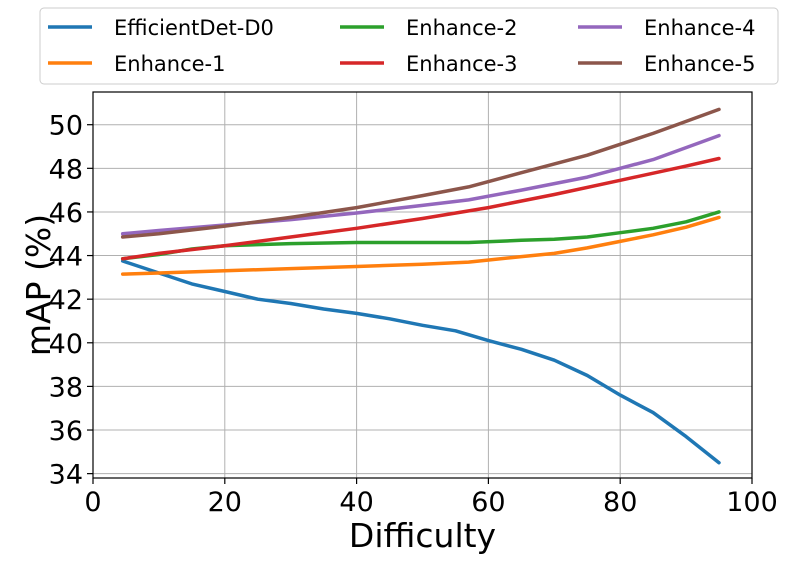 The height and width of the screenshot is (563, 789). I want to click on legend-label: Enhance-2, so click(461, 28).